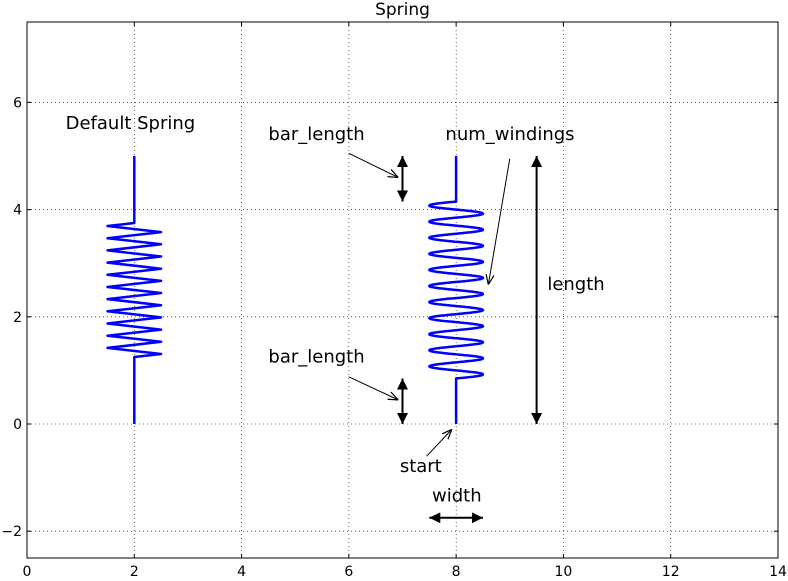 Image resolution: width=788 pixels, height=581 pixels. Describe the element at coordinates (778, 570) in the screenshot. I see `x-tick-label: 14` at that location.